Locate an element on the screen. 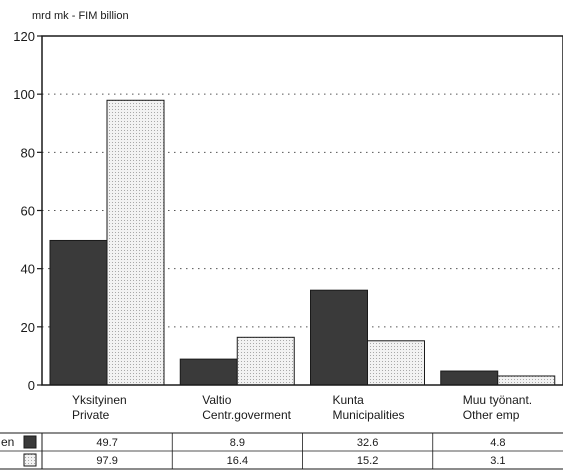 This screenshot has height=474, width=563. table-value: 8.9 is located at coordinates (237, 443).